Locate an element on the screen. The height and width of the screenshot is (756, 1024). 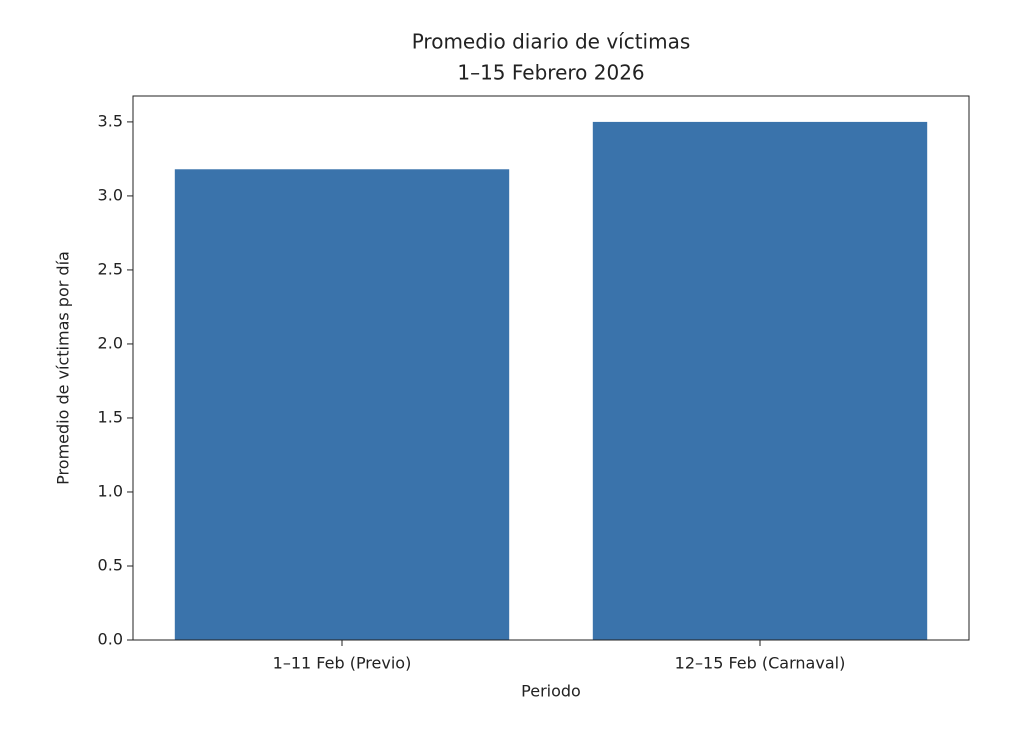
chart-title: Promedio diario de víctimas is located at coordinates (551, 42).